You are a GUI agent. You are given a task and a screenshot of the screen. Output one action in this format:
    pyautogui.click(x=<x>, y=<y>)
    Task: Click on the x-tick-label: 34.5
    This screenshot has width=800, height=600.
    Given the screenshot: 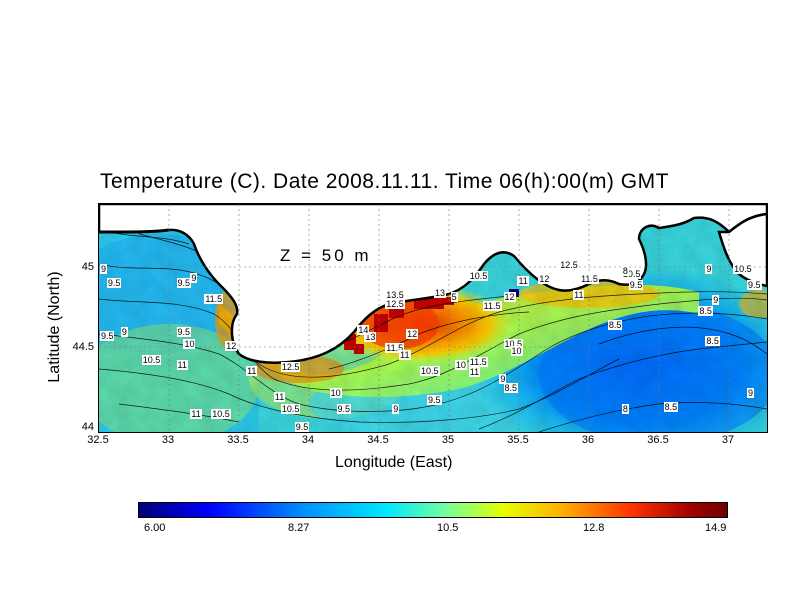 What is the action you would take?
    pyautogui.click(x=378, y=440)
    